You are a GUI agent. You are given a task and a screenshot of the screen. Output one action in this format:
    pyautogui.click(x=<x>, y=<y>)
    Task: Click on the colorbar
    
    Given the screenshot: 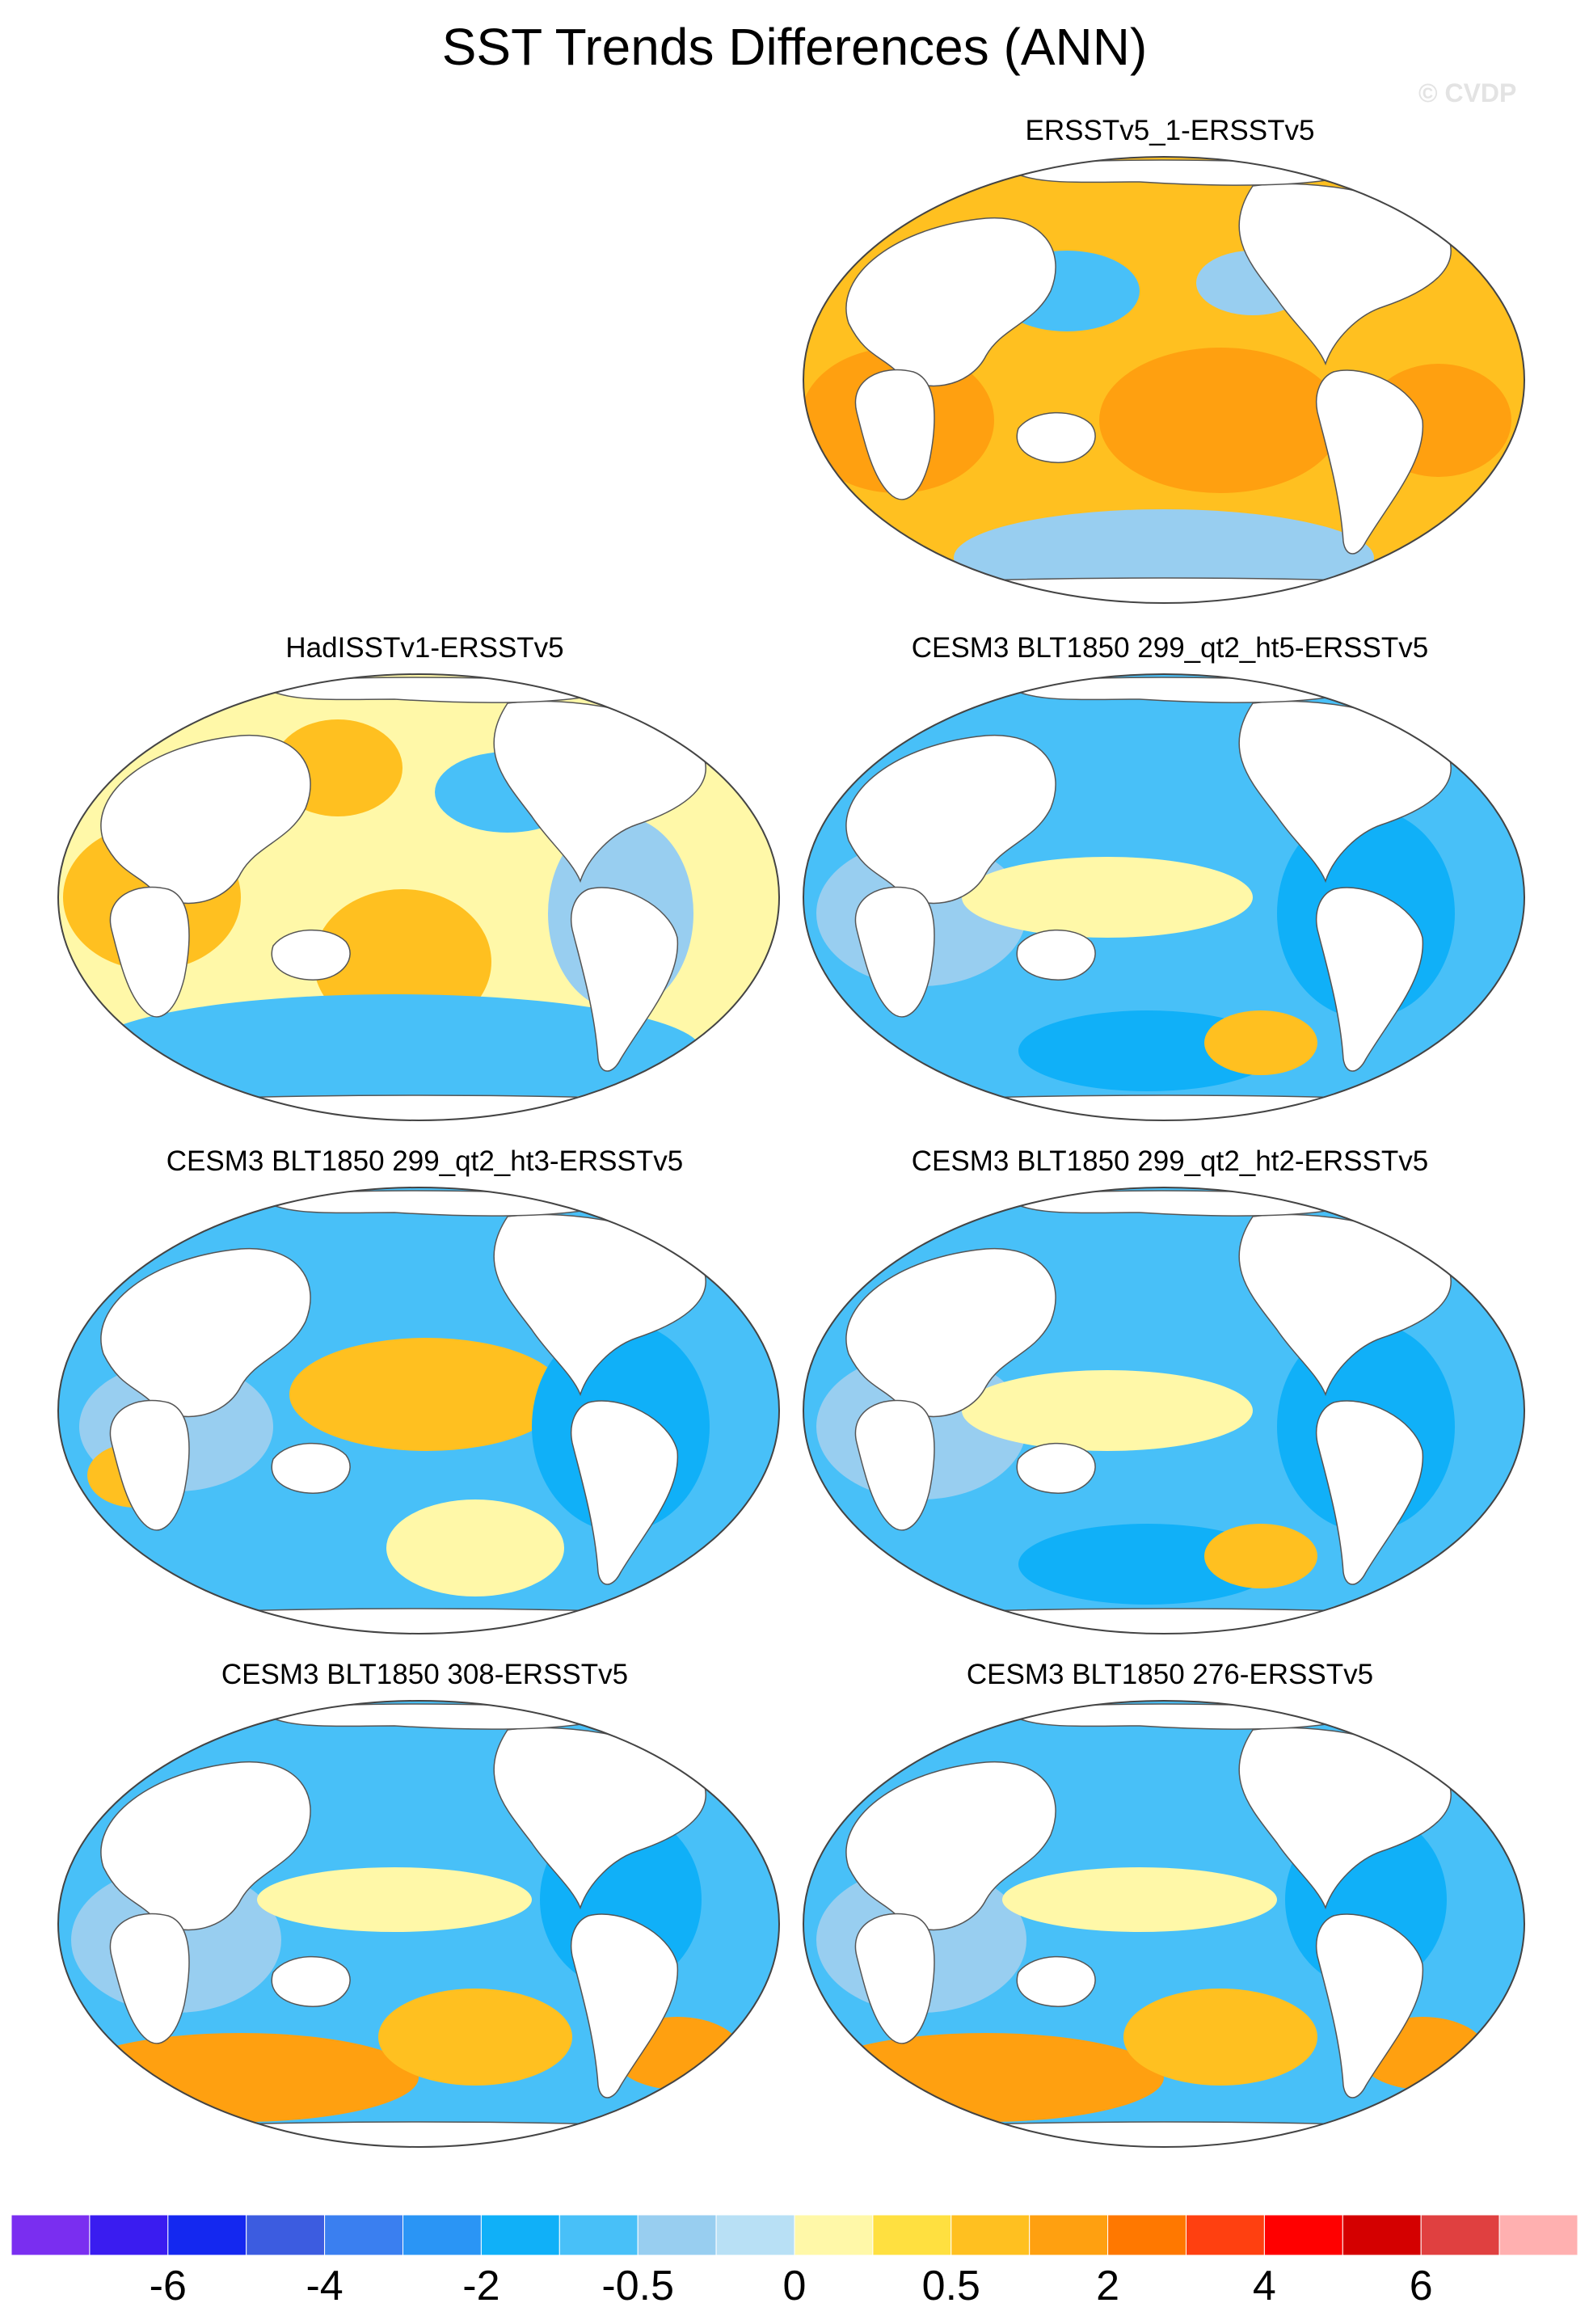 What is the action you would take?
    pyautogui.click(x=794, y=2235)
    